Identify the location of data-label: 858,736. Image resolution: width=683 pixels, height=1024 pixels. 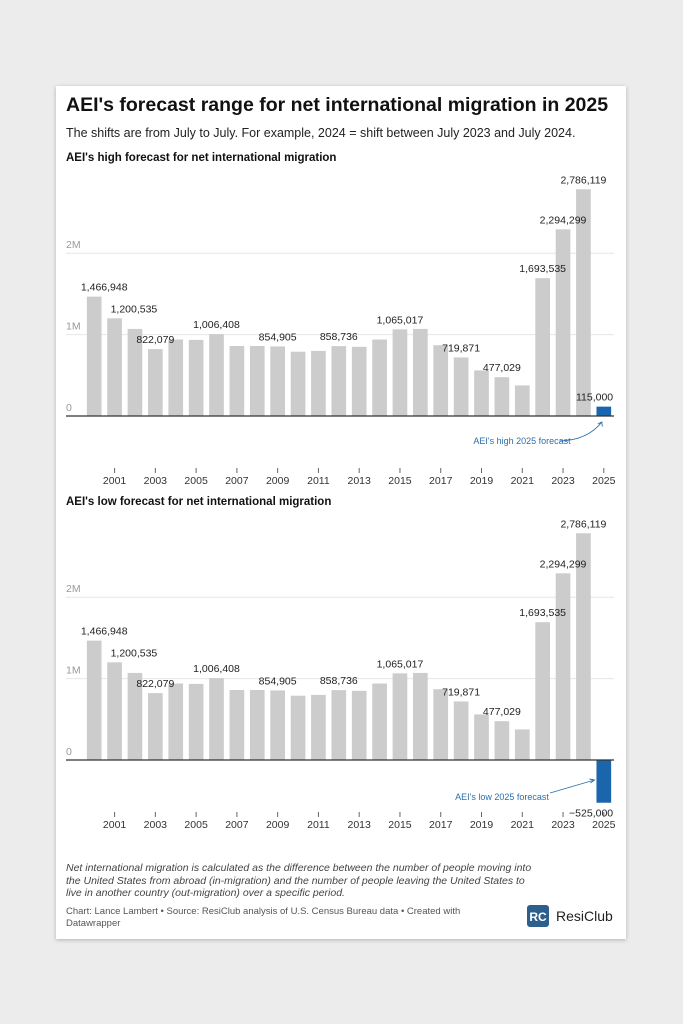
(339, 681).